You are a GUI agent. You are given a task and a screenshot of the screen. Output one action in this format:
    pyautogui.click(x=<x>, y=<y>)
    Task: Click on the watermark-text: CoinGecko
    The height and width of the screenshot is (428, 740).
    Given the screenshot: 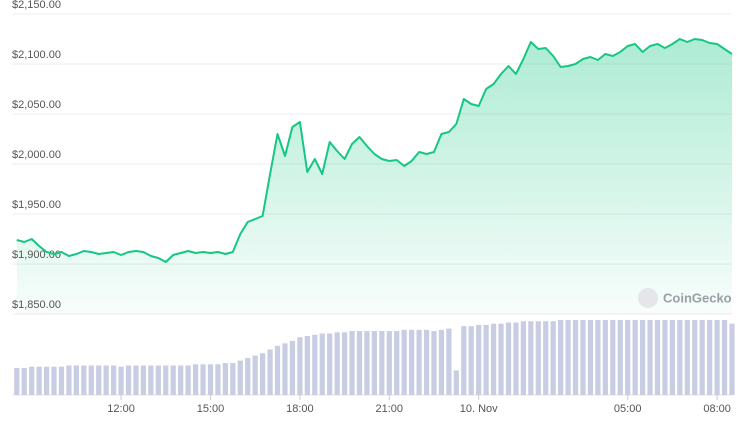 What is the action you would take?
    pyautogui.click(x=697, y=297)
    